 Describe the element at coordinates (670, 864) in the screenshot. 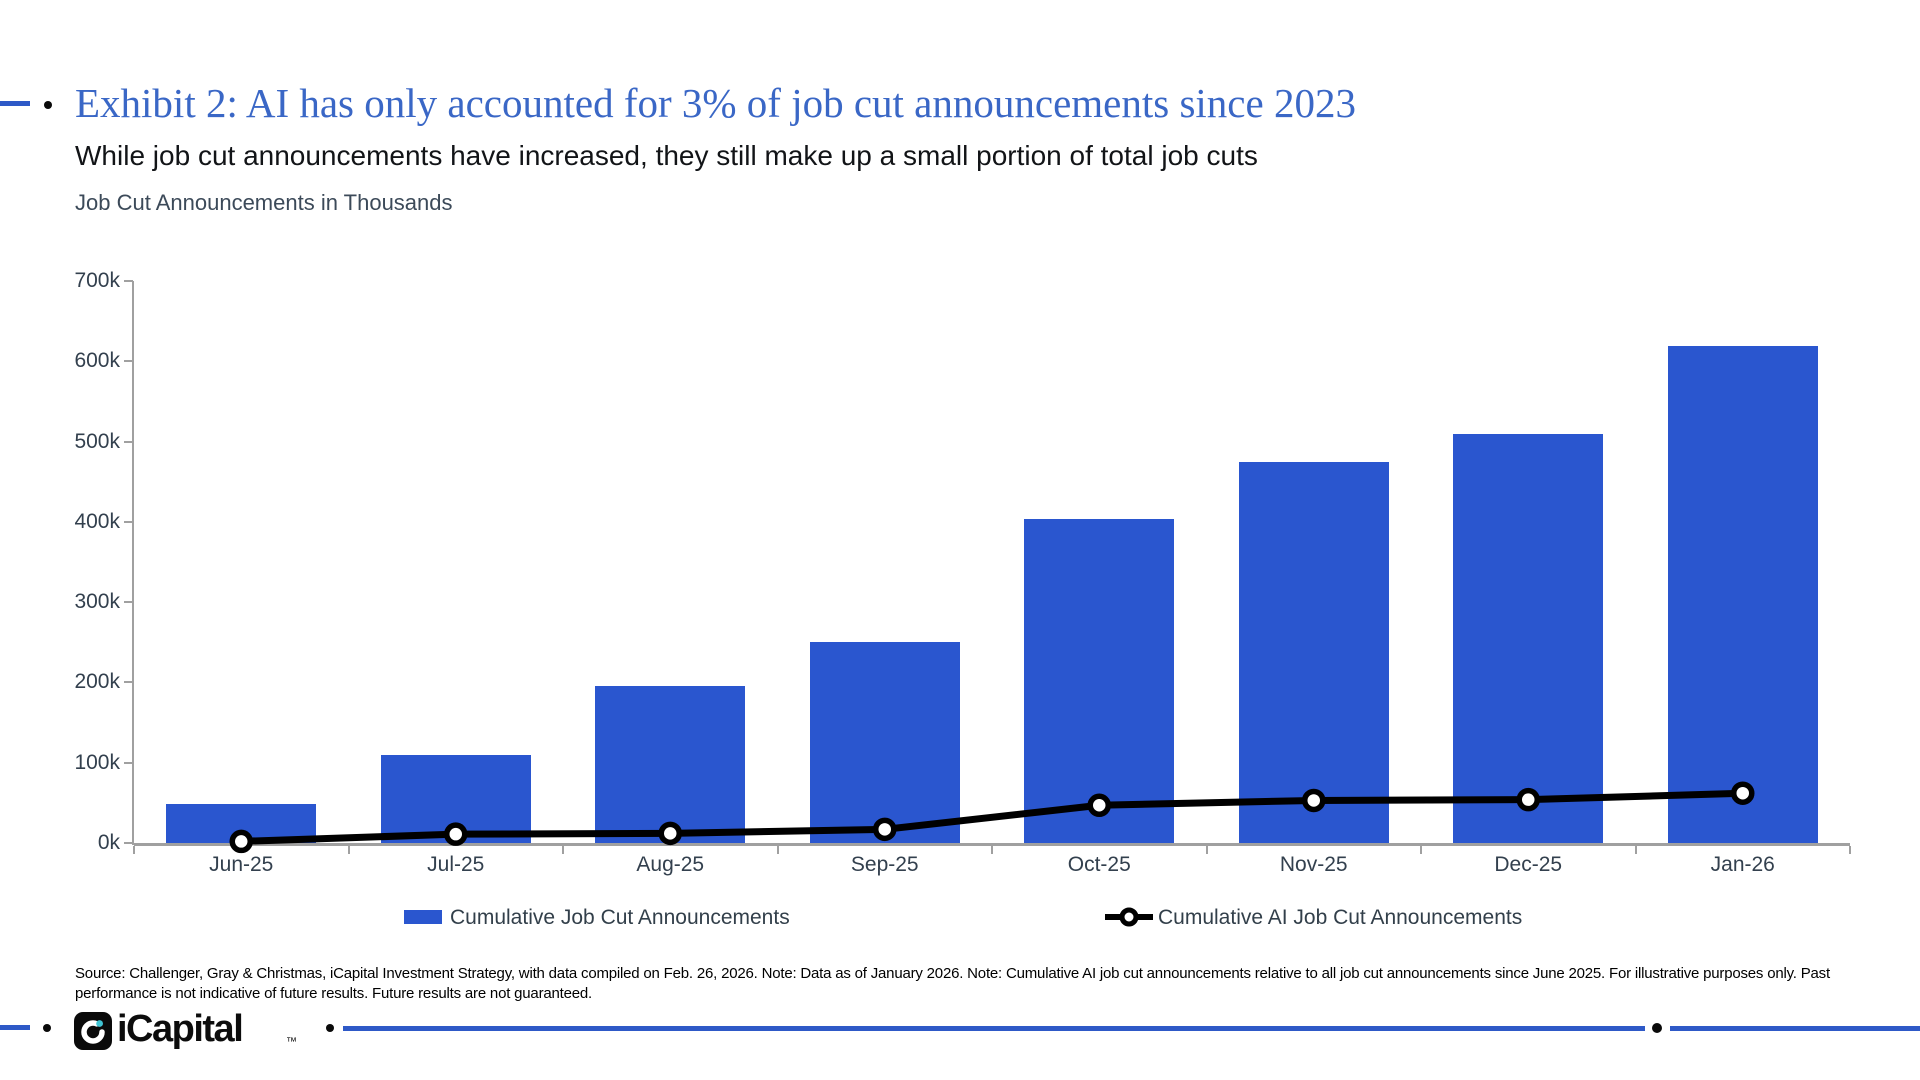

I see `x-axis-label-aug-25: Aug-25` at that location.